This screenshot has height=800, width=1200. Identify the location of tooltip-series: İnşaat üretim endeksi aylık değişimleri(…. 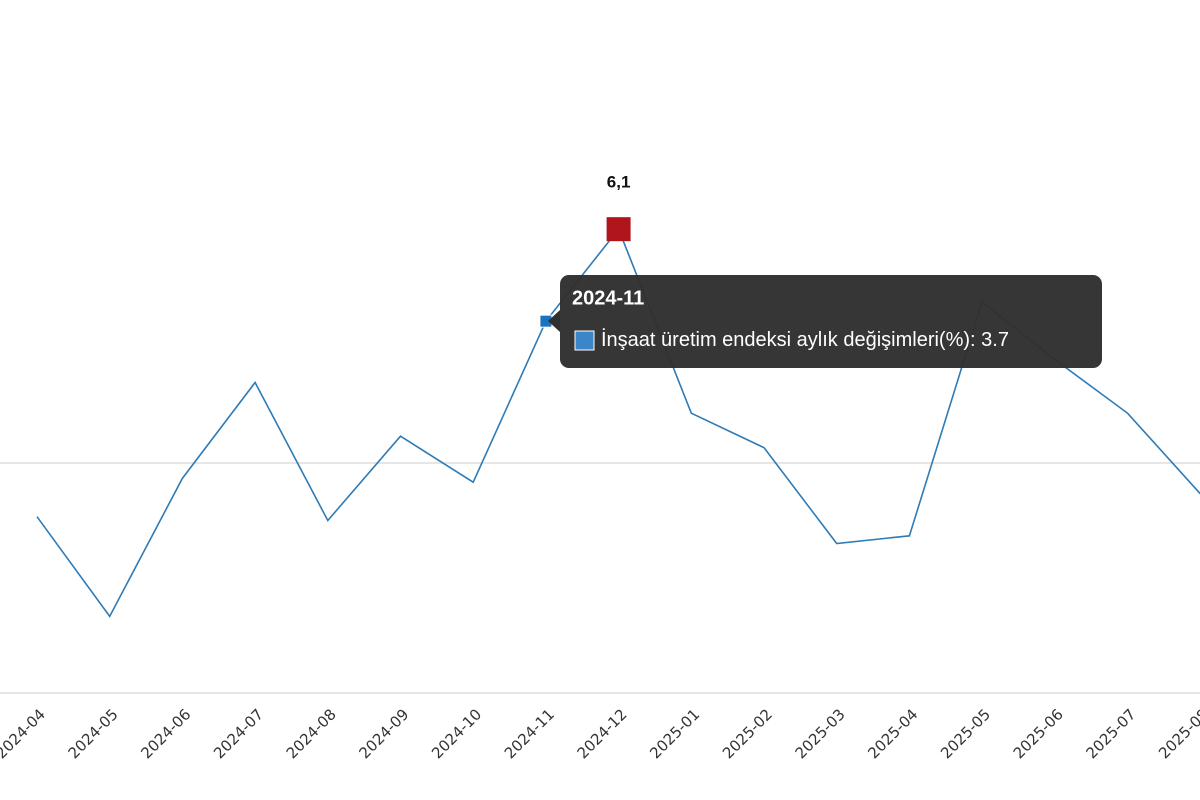
(785, 339).